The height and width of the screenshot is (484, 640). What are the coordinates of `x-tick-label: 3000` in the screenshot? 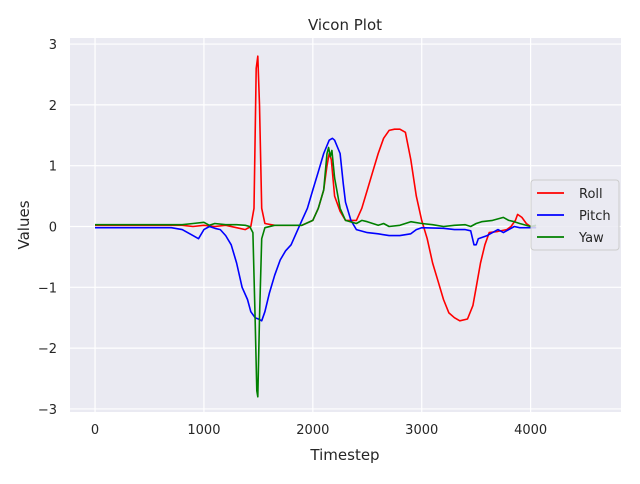 It's located at (421, 430).